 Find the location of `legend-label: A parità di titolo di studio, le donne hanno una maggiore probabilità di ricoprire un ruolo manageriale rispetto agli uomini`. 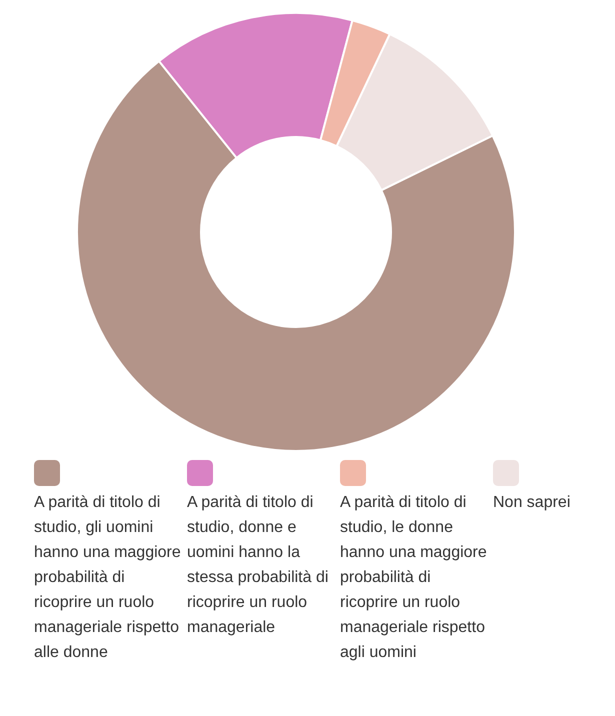

legend-label: A parità di titolo di studio, le donne hanno una maggiore probabilità di ricoprire un ruolo manageriale rispetto agli uomini is located at coordinates (413, 578).